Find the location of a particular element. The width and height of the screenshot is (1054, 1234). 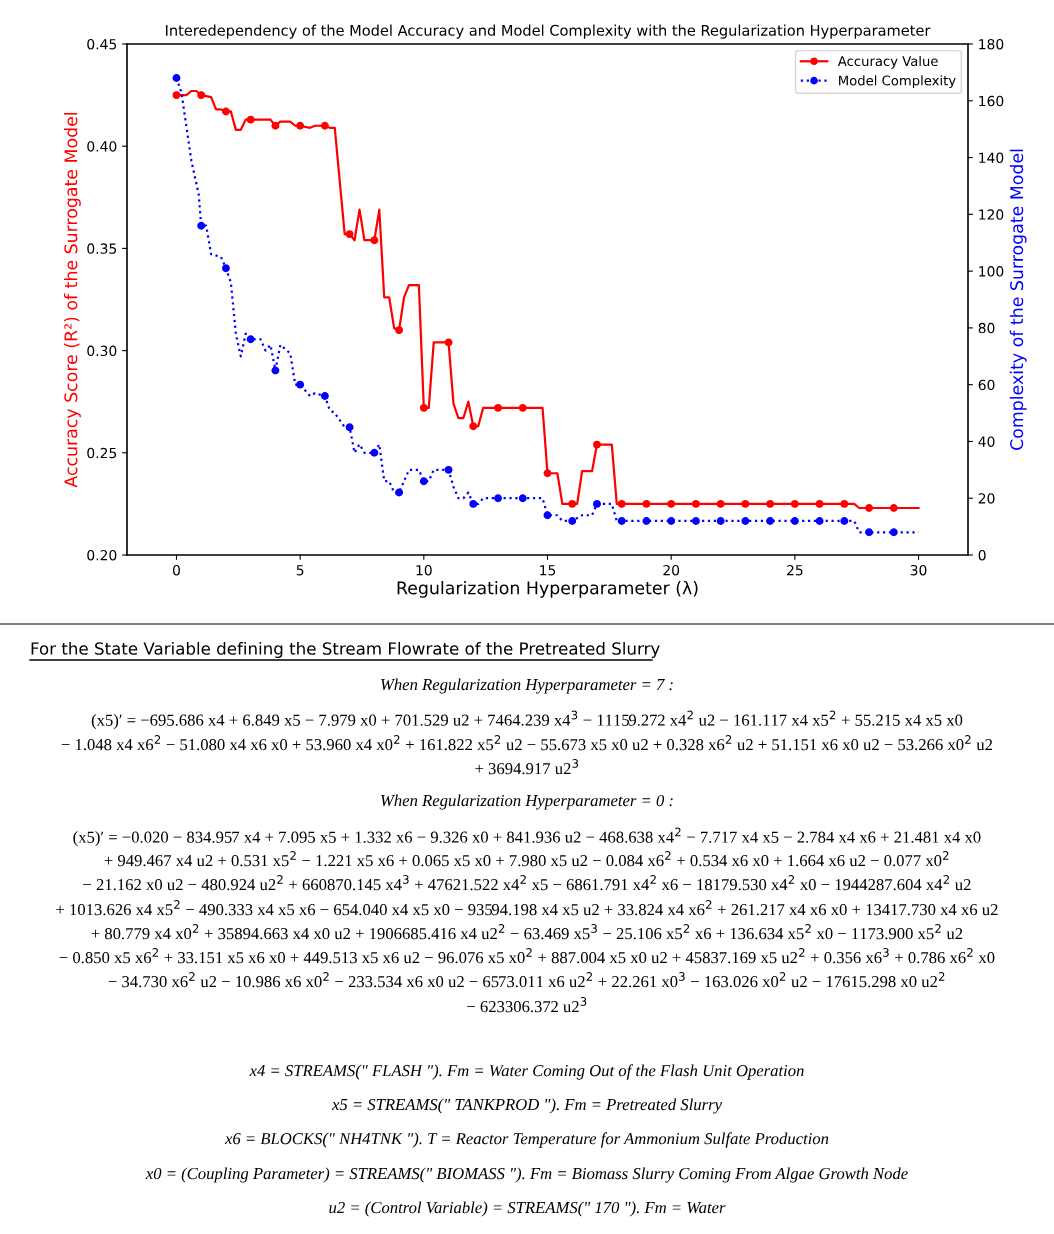

y2-tick-label: 160 is located at coordinates (991, 101).